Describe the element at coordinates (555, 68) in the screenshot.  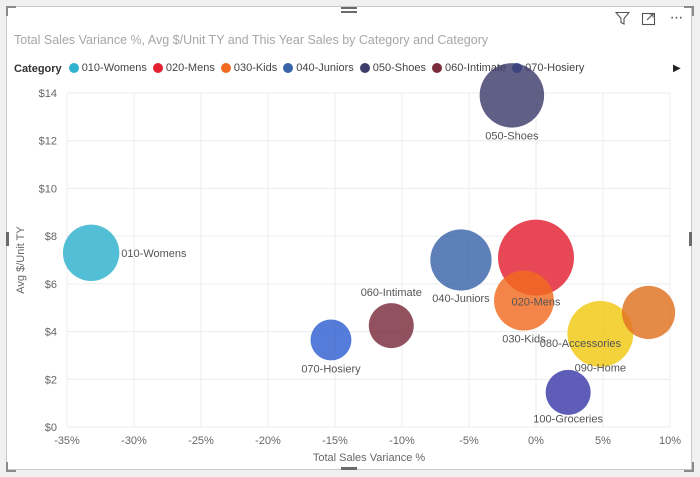
I see `legend-label: 070-Hosiery` at that location.